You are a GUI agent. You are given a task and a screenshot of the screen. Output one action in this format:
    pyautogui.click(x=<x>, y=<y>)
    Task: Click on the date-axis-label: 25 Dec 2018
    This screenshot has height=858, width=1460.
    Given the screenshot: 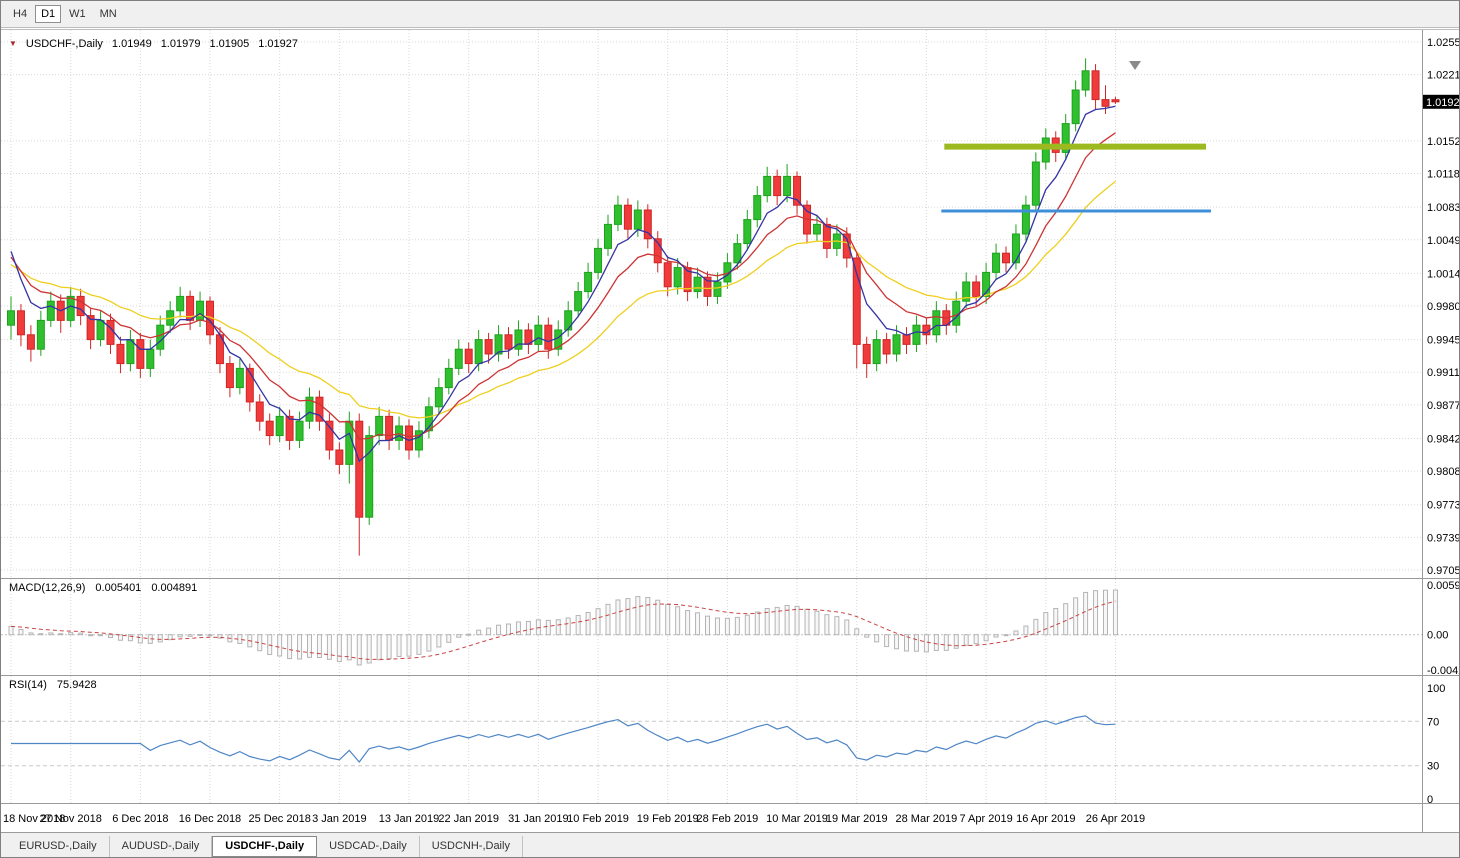 What is the action you would take?
    pyautogui.click(x=279, y=819)
    